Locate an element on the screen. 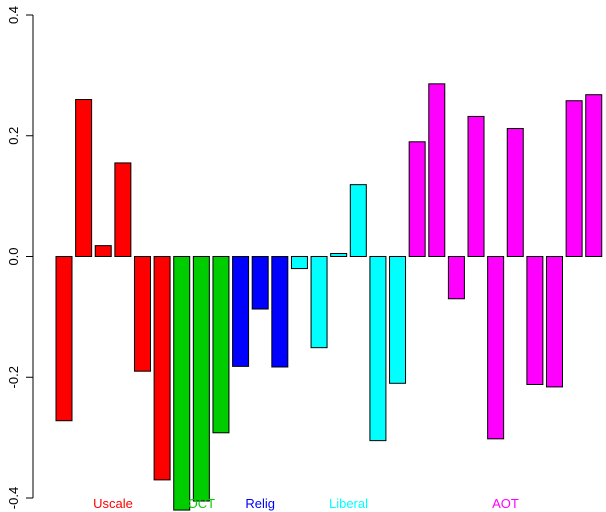 This screenshot has width=606, height=512. group-label: AOT is located at coordinates (505, 503).